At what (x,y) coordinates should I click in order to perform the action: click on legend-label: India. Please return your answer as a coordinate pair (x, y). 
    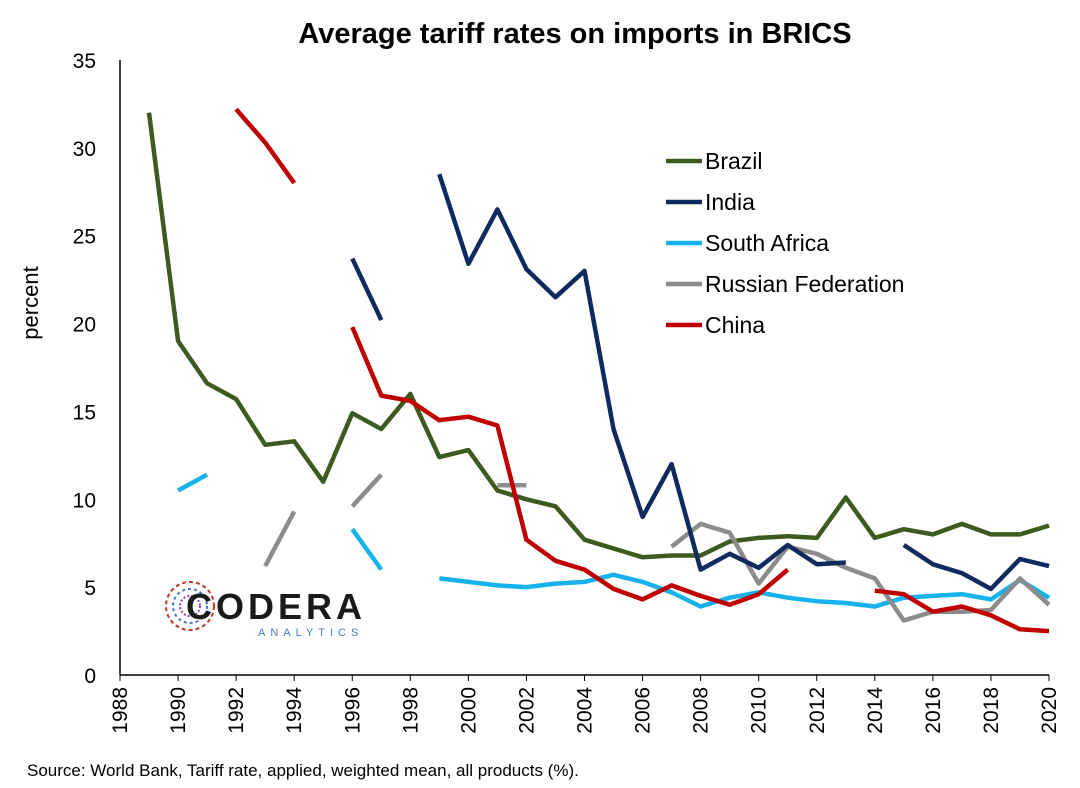
    Looking at the image, I should click on (730, 202).